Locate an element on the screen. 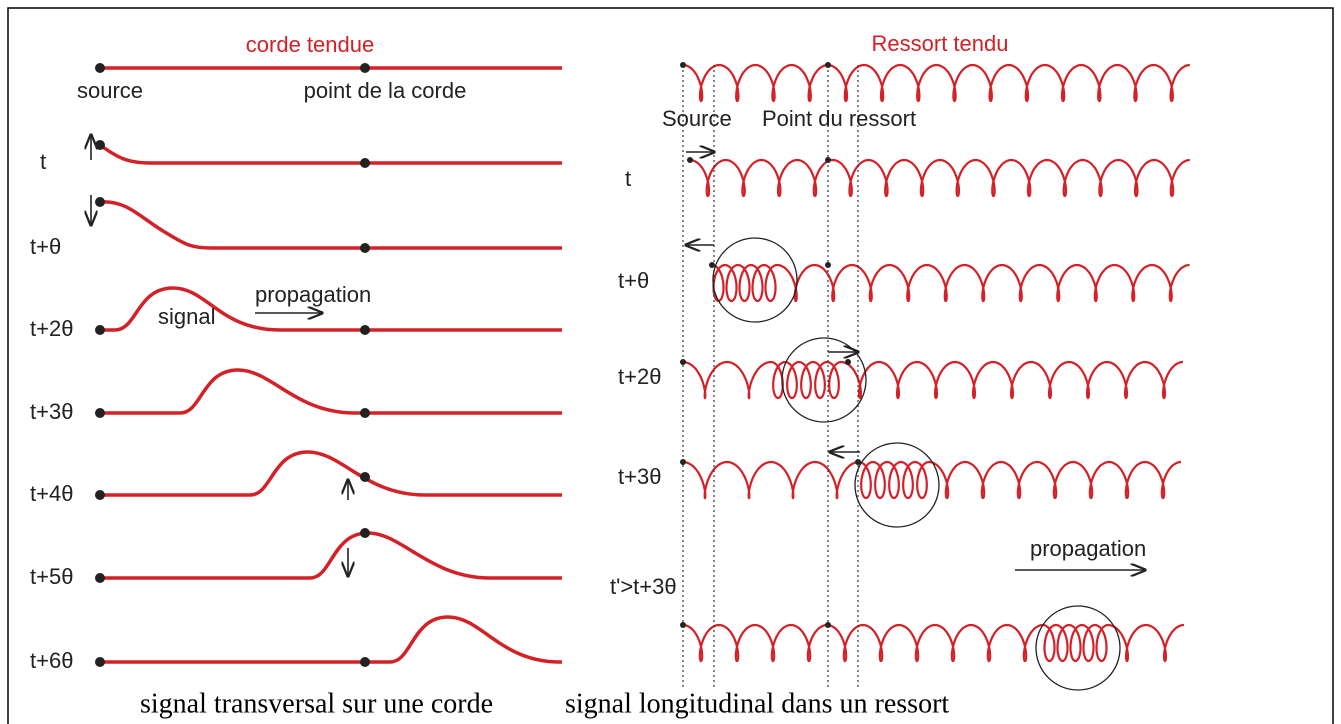  point-label: Point du ressort is located at coordinates (839, 118).